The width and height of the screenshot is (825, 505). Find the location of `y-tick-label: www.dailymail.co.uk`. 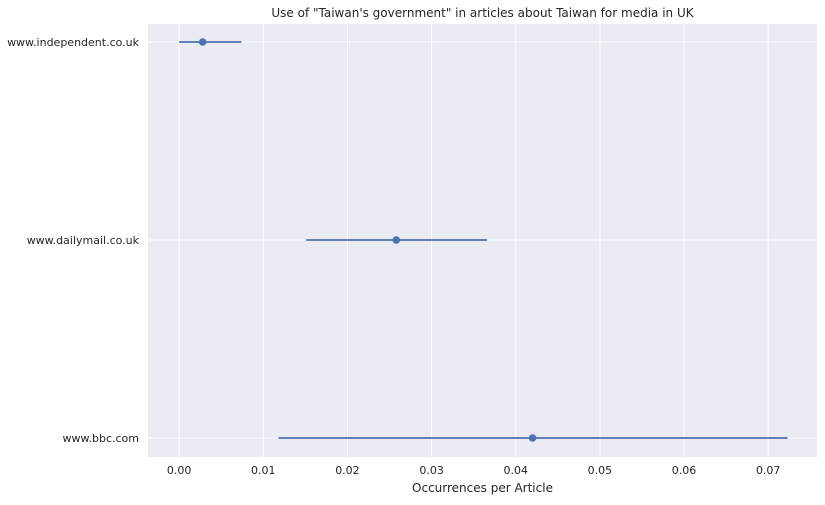

y-tick-label: www.dailymail.co.uk is located at coordinates (83, 240).